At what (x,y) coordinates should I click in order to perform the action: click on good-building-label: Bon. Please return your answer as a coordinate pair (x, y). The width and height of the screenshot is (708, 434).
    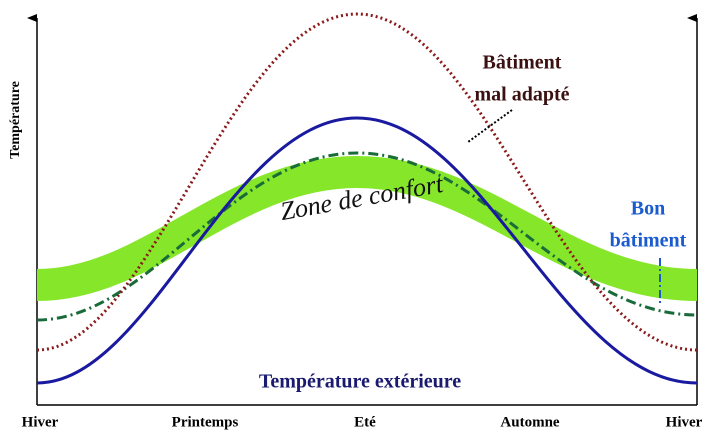
    Looking at the image, I should click on (648, 209).